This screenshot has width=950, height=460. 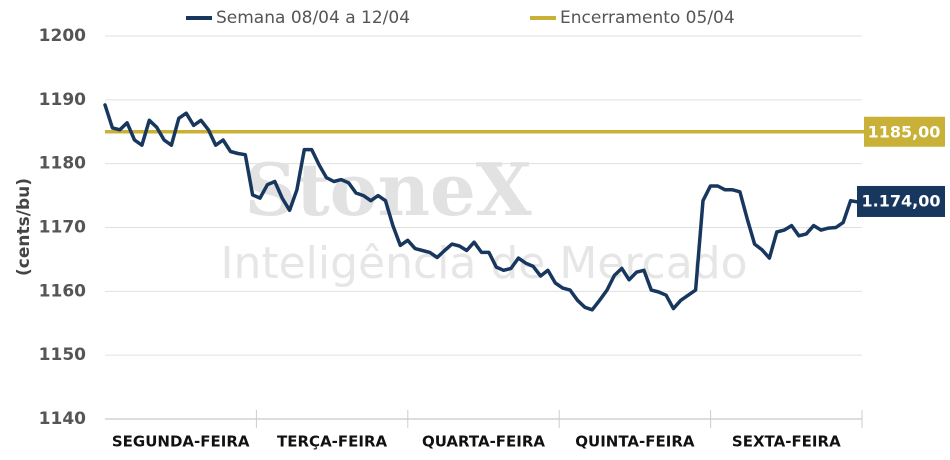 I want to click on y-tick-label: 1160, so click(x=62, y=291).